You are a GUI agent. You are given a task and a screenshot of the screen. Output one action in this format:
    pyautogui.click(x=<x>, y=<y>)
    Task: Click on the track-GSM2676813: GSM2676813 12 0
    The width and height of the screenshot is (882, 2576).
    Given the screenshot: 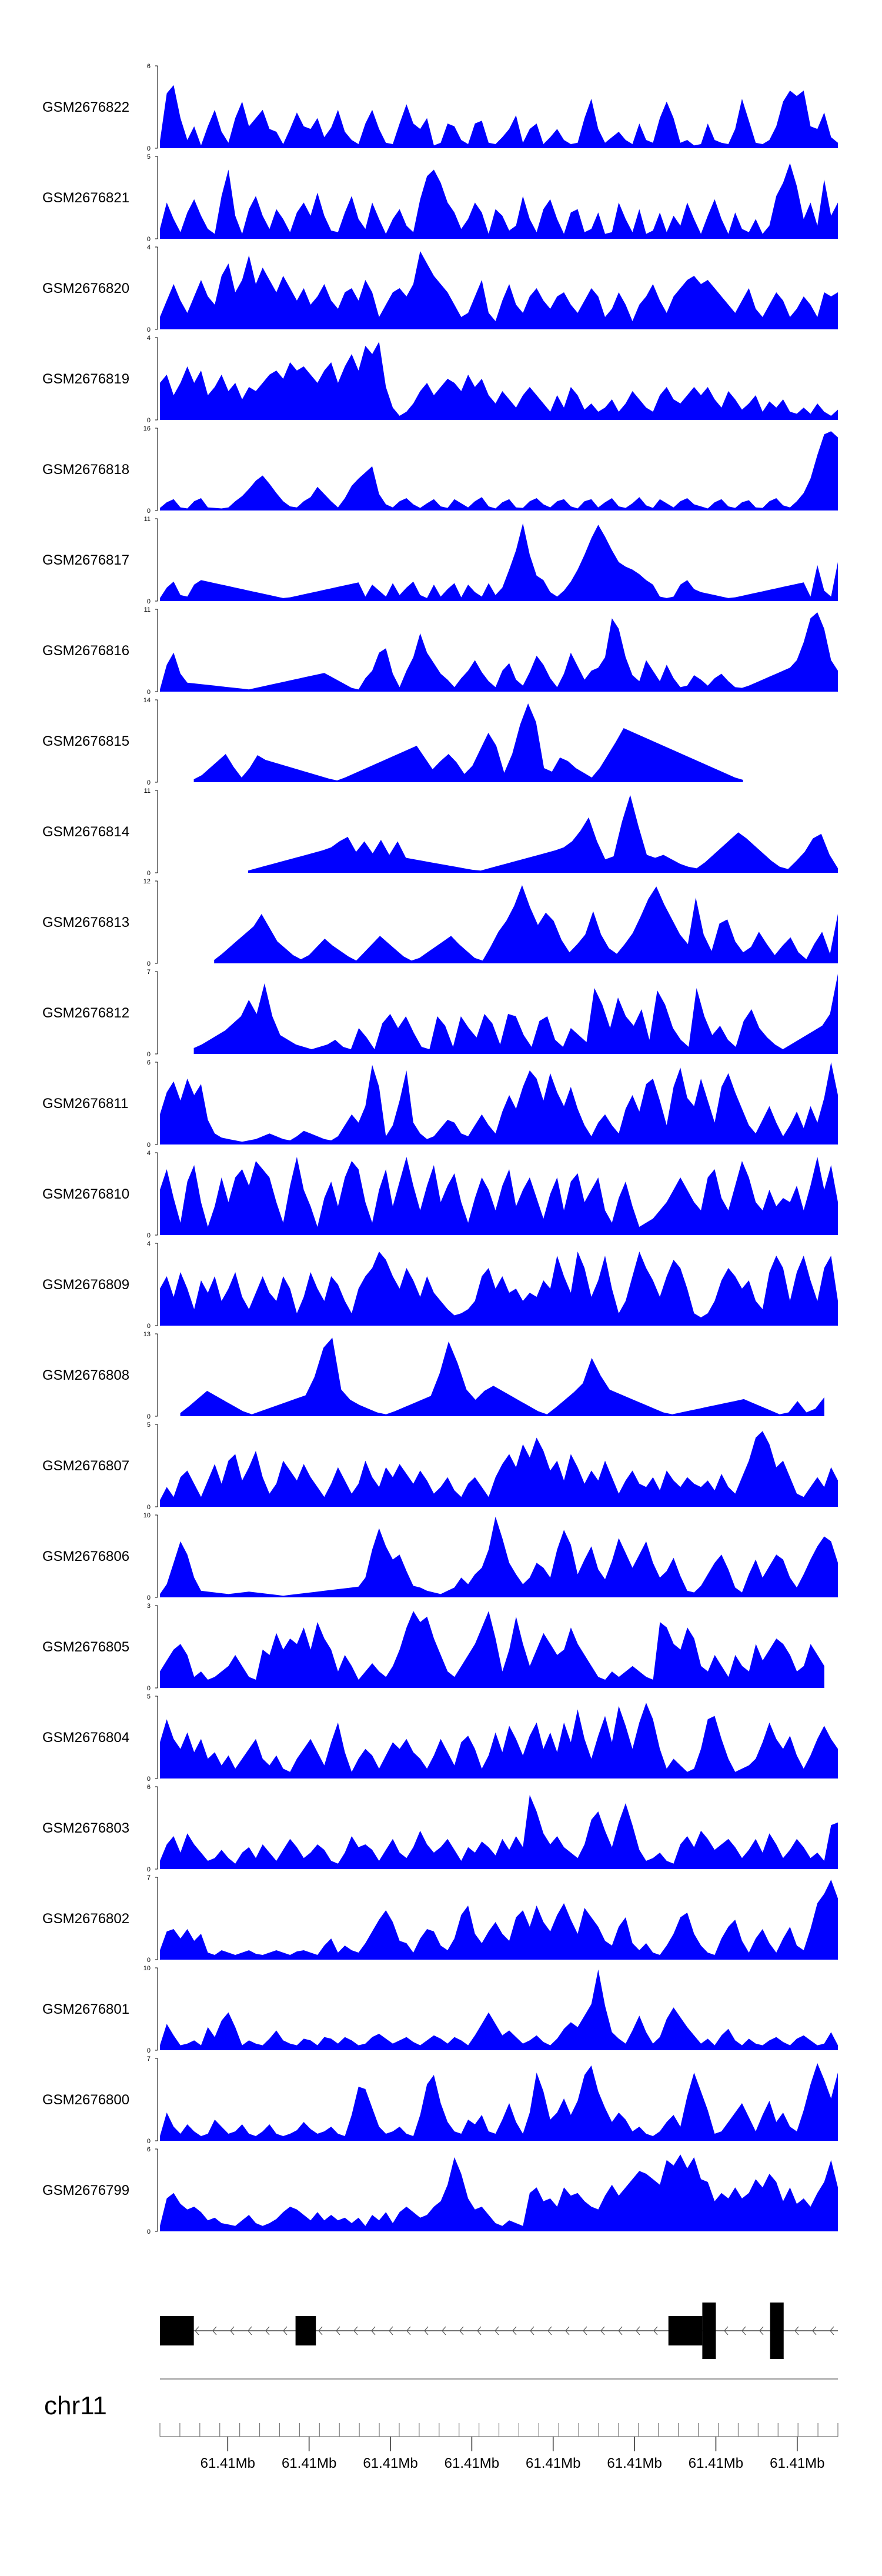 What is the action you would take?
    pyautogui.click(x=440, y=922)
    